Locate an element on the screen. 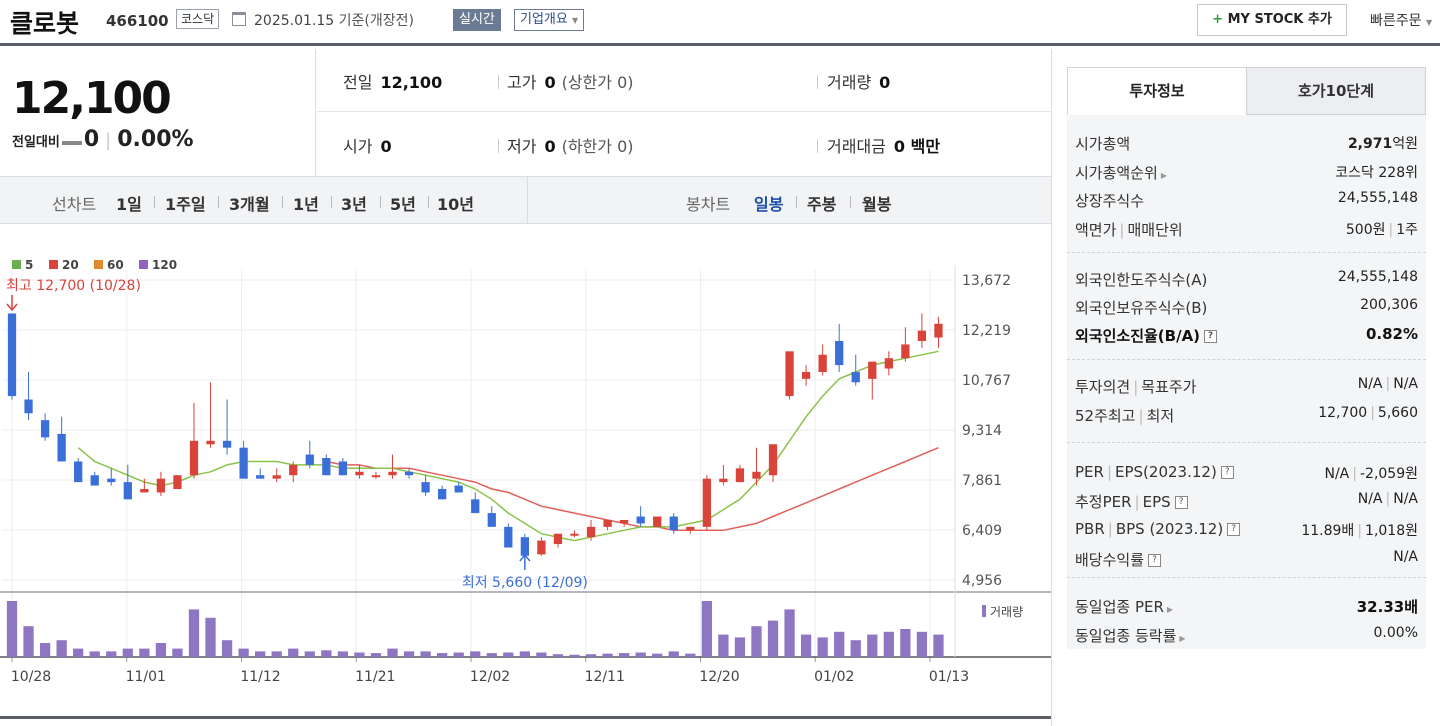 This screenshot has width=1440, height=726. x-tick-label: 12/11 is located at coordinates (605, 677).